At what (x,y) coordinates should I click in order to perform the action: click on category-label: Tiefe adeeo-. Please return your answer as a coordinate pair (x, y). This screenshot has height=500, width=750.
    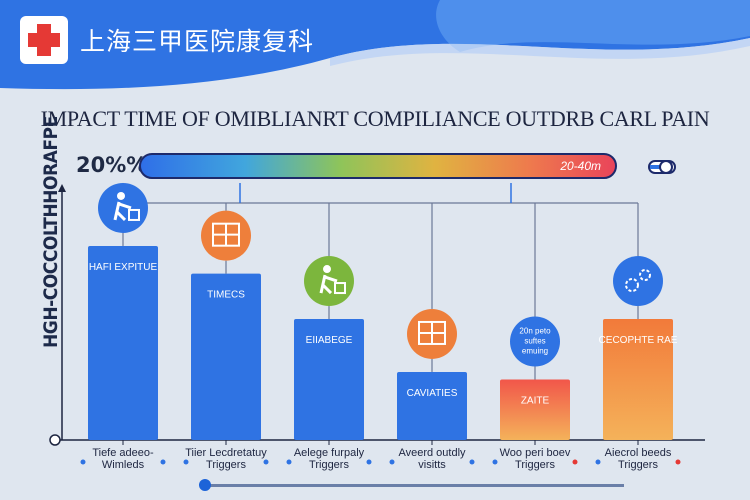
    Looking at the image, I should click on (123, 453).